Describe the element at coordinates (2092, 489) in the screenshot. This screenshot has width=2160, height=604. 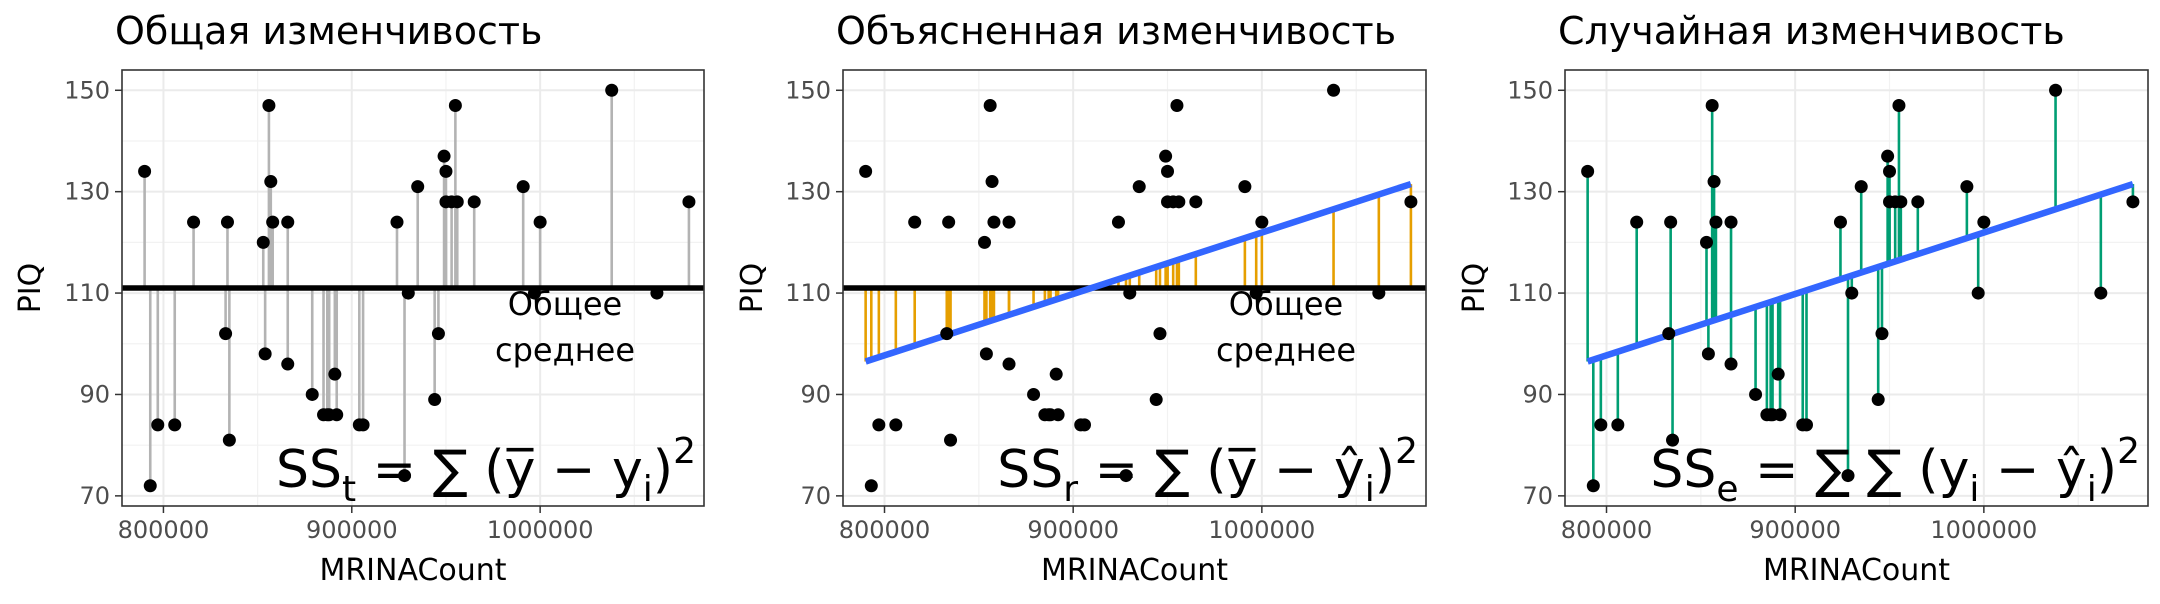
I see `formula-term-b-subscript: i` at that location.